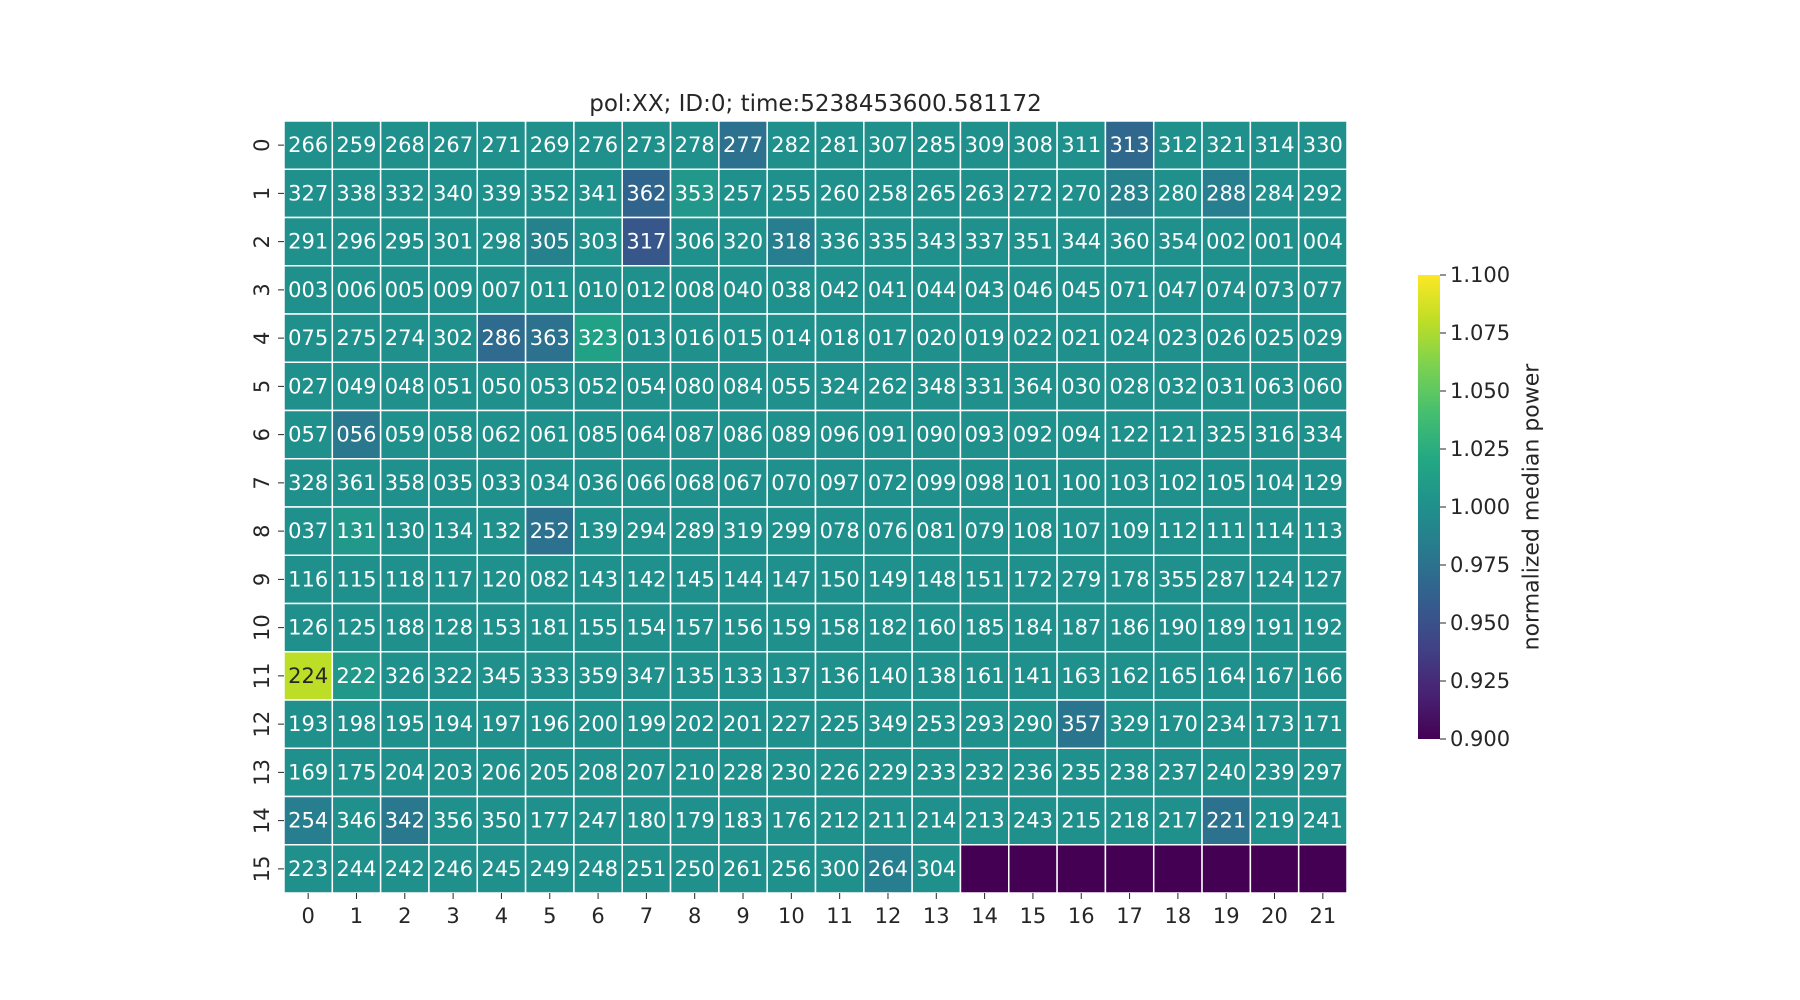  I want to click on cell-annotation: 320, so click(743, 242).